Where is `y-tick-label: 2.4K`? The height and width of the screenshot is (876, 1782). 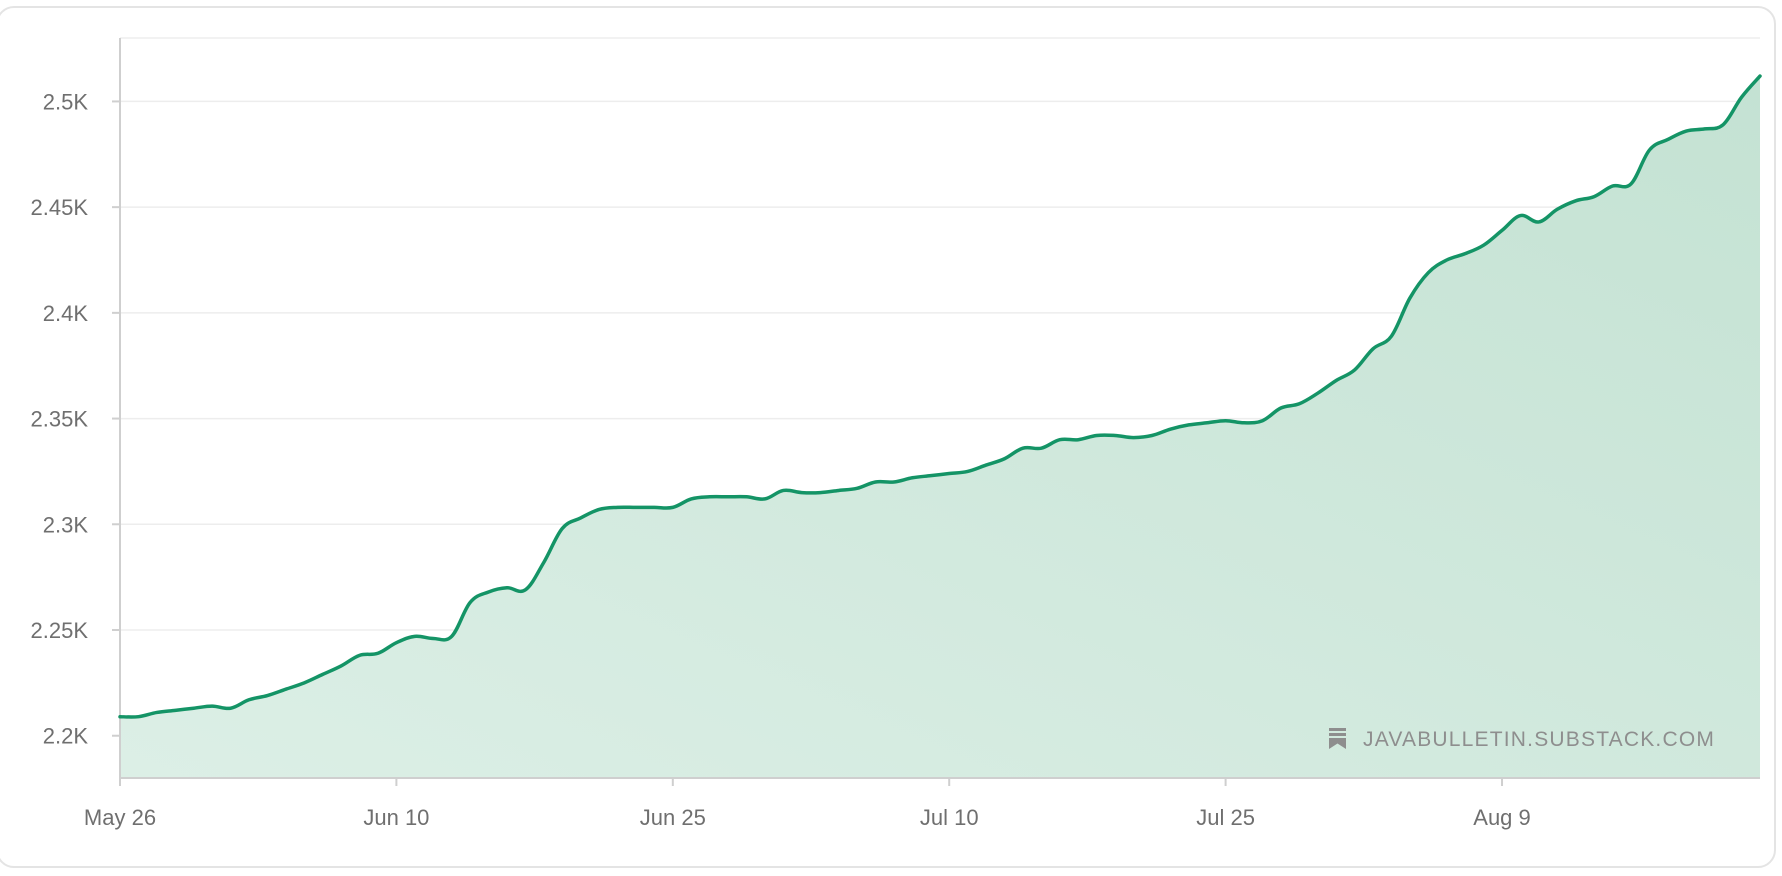
y-tick-label: 2.4K is located at coordinates (66, 313).